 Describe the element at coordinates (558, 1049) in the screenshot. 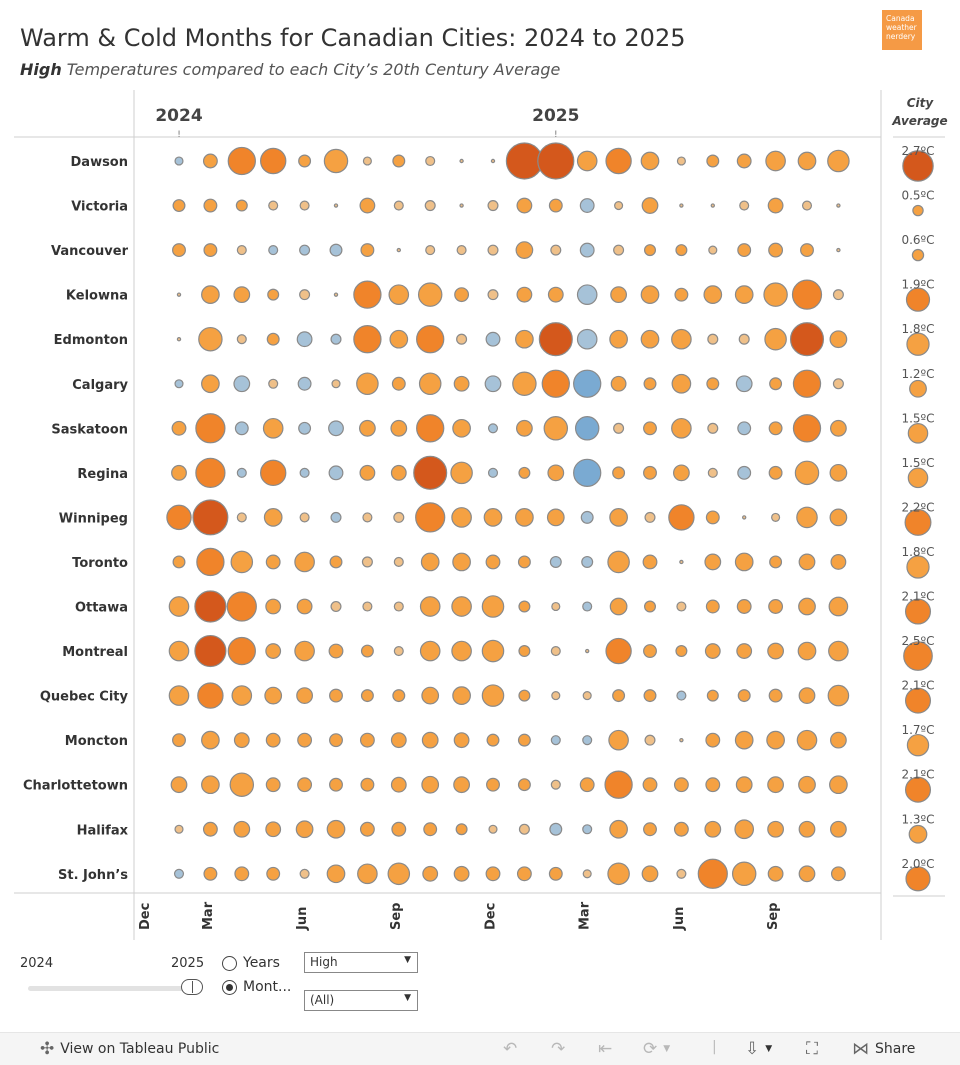

I see `redo-button: ↷` at that location.